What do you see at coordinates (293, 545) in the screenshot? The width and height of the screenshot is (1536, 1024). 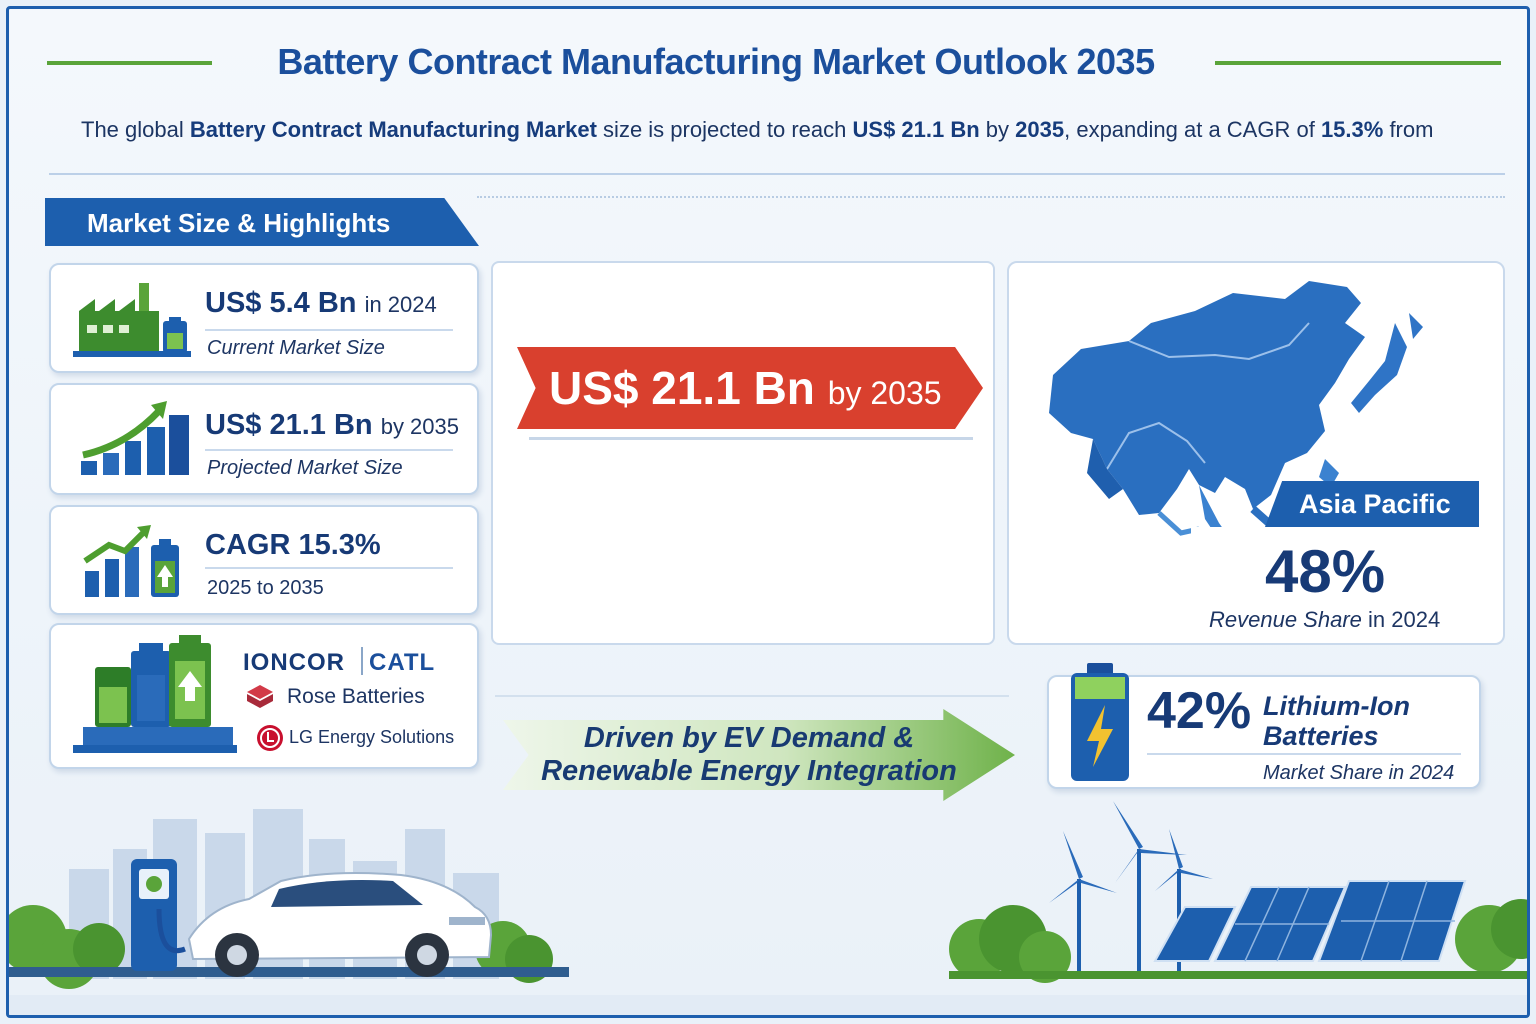 I see `cagr-value: CAGR 15.3%` at bounding box center [293, 545].